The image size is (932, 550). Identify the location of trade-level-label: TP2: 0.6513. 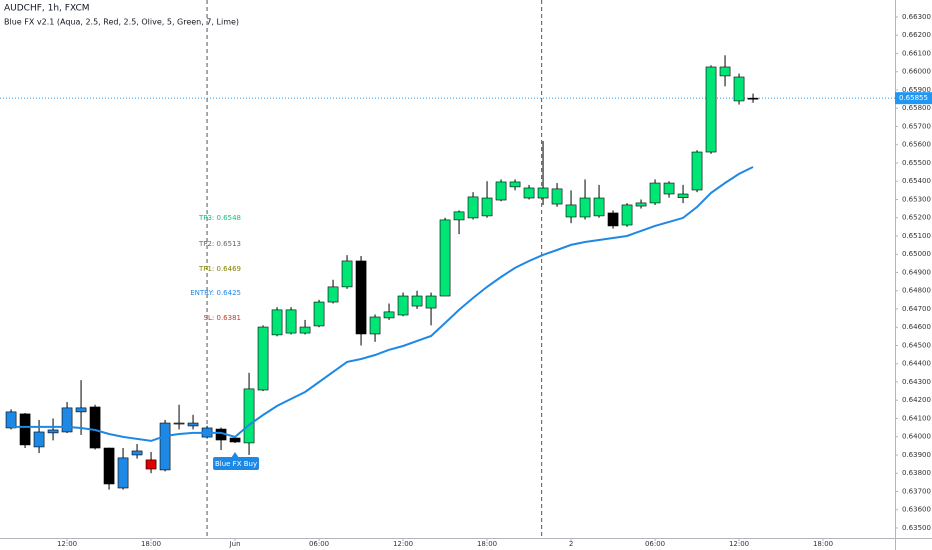
(219, 244).